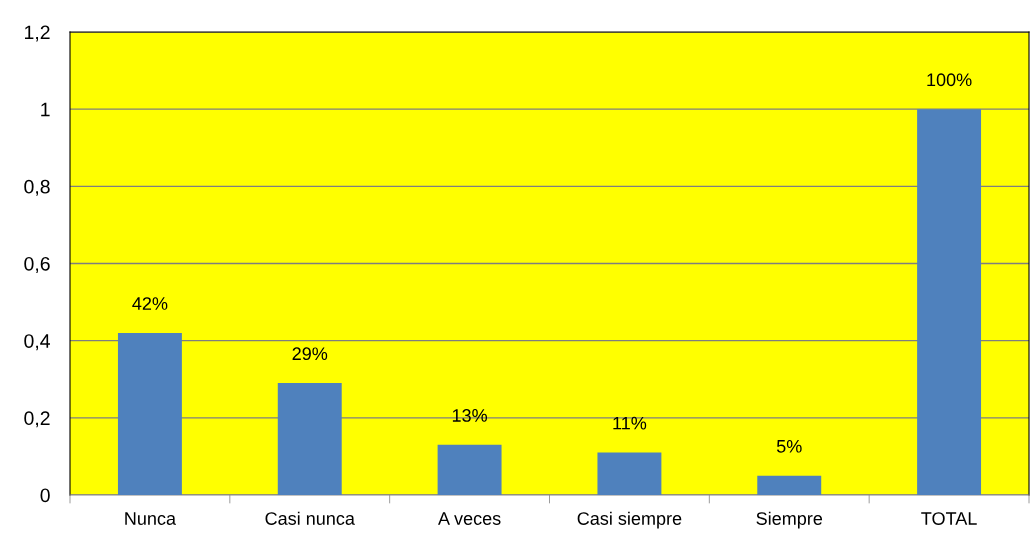  Describe the element at coordinates (630, 423) in the screenshot. I see `data-label: 11%` at that location.